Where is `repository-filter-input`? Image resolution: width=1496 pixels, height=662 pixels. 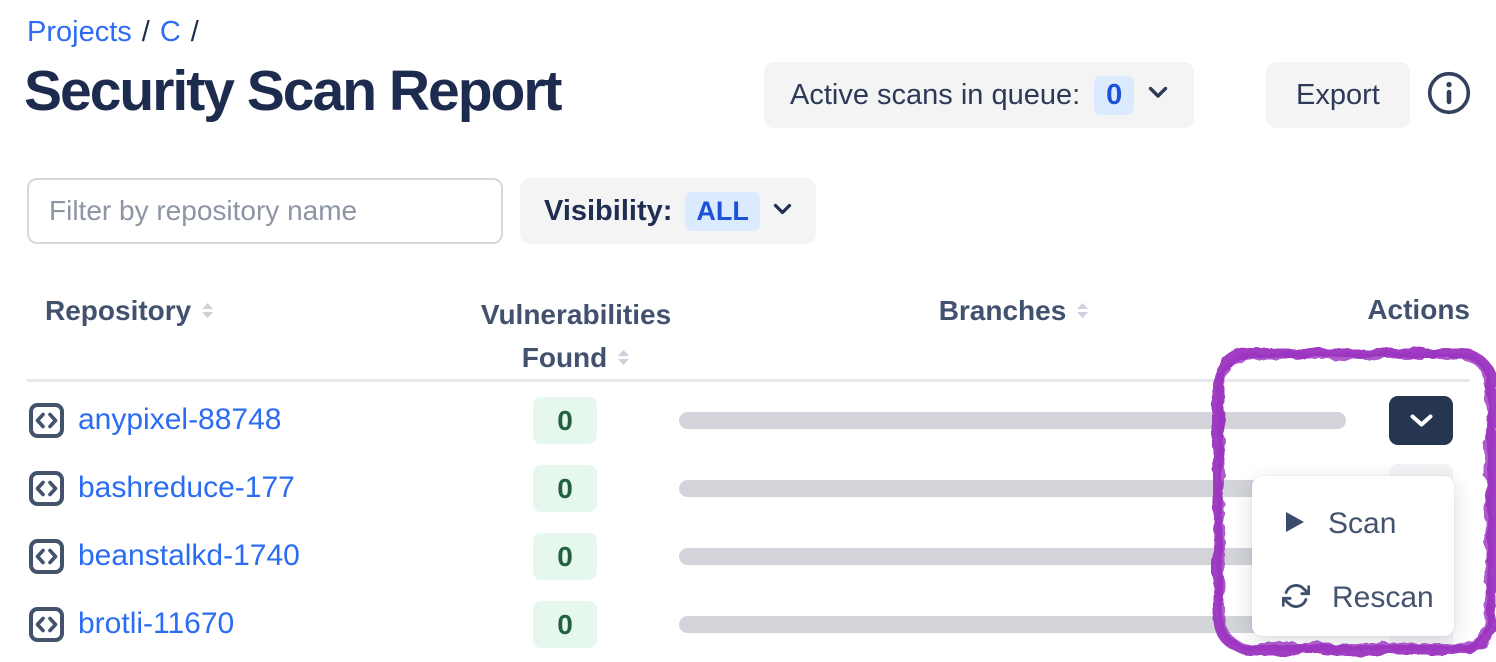
repository-filter-input is located at coordinates (265, 211).